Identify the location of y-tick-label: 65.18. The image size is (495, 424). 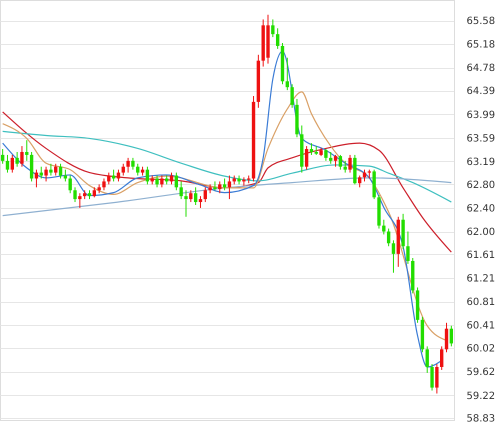
(480, 45).